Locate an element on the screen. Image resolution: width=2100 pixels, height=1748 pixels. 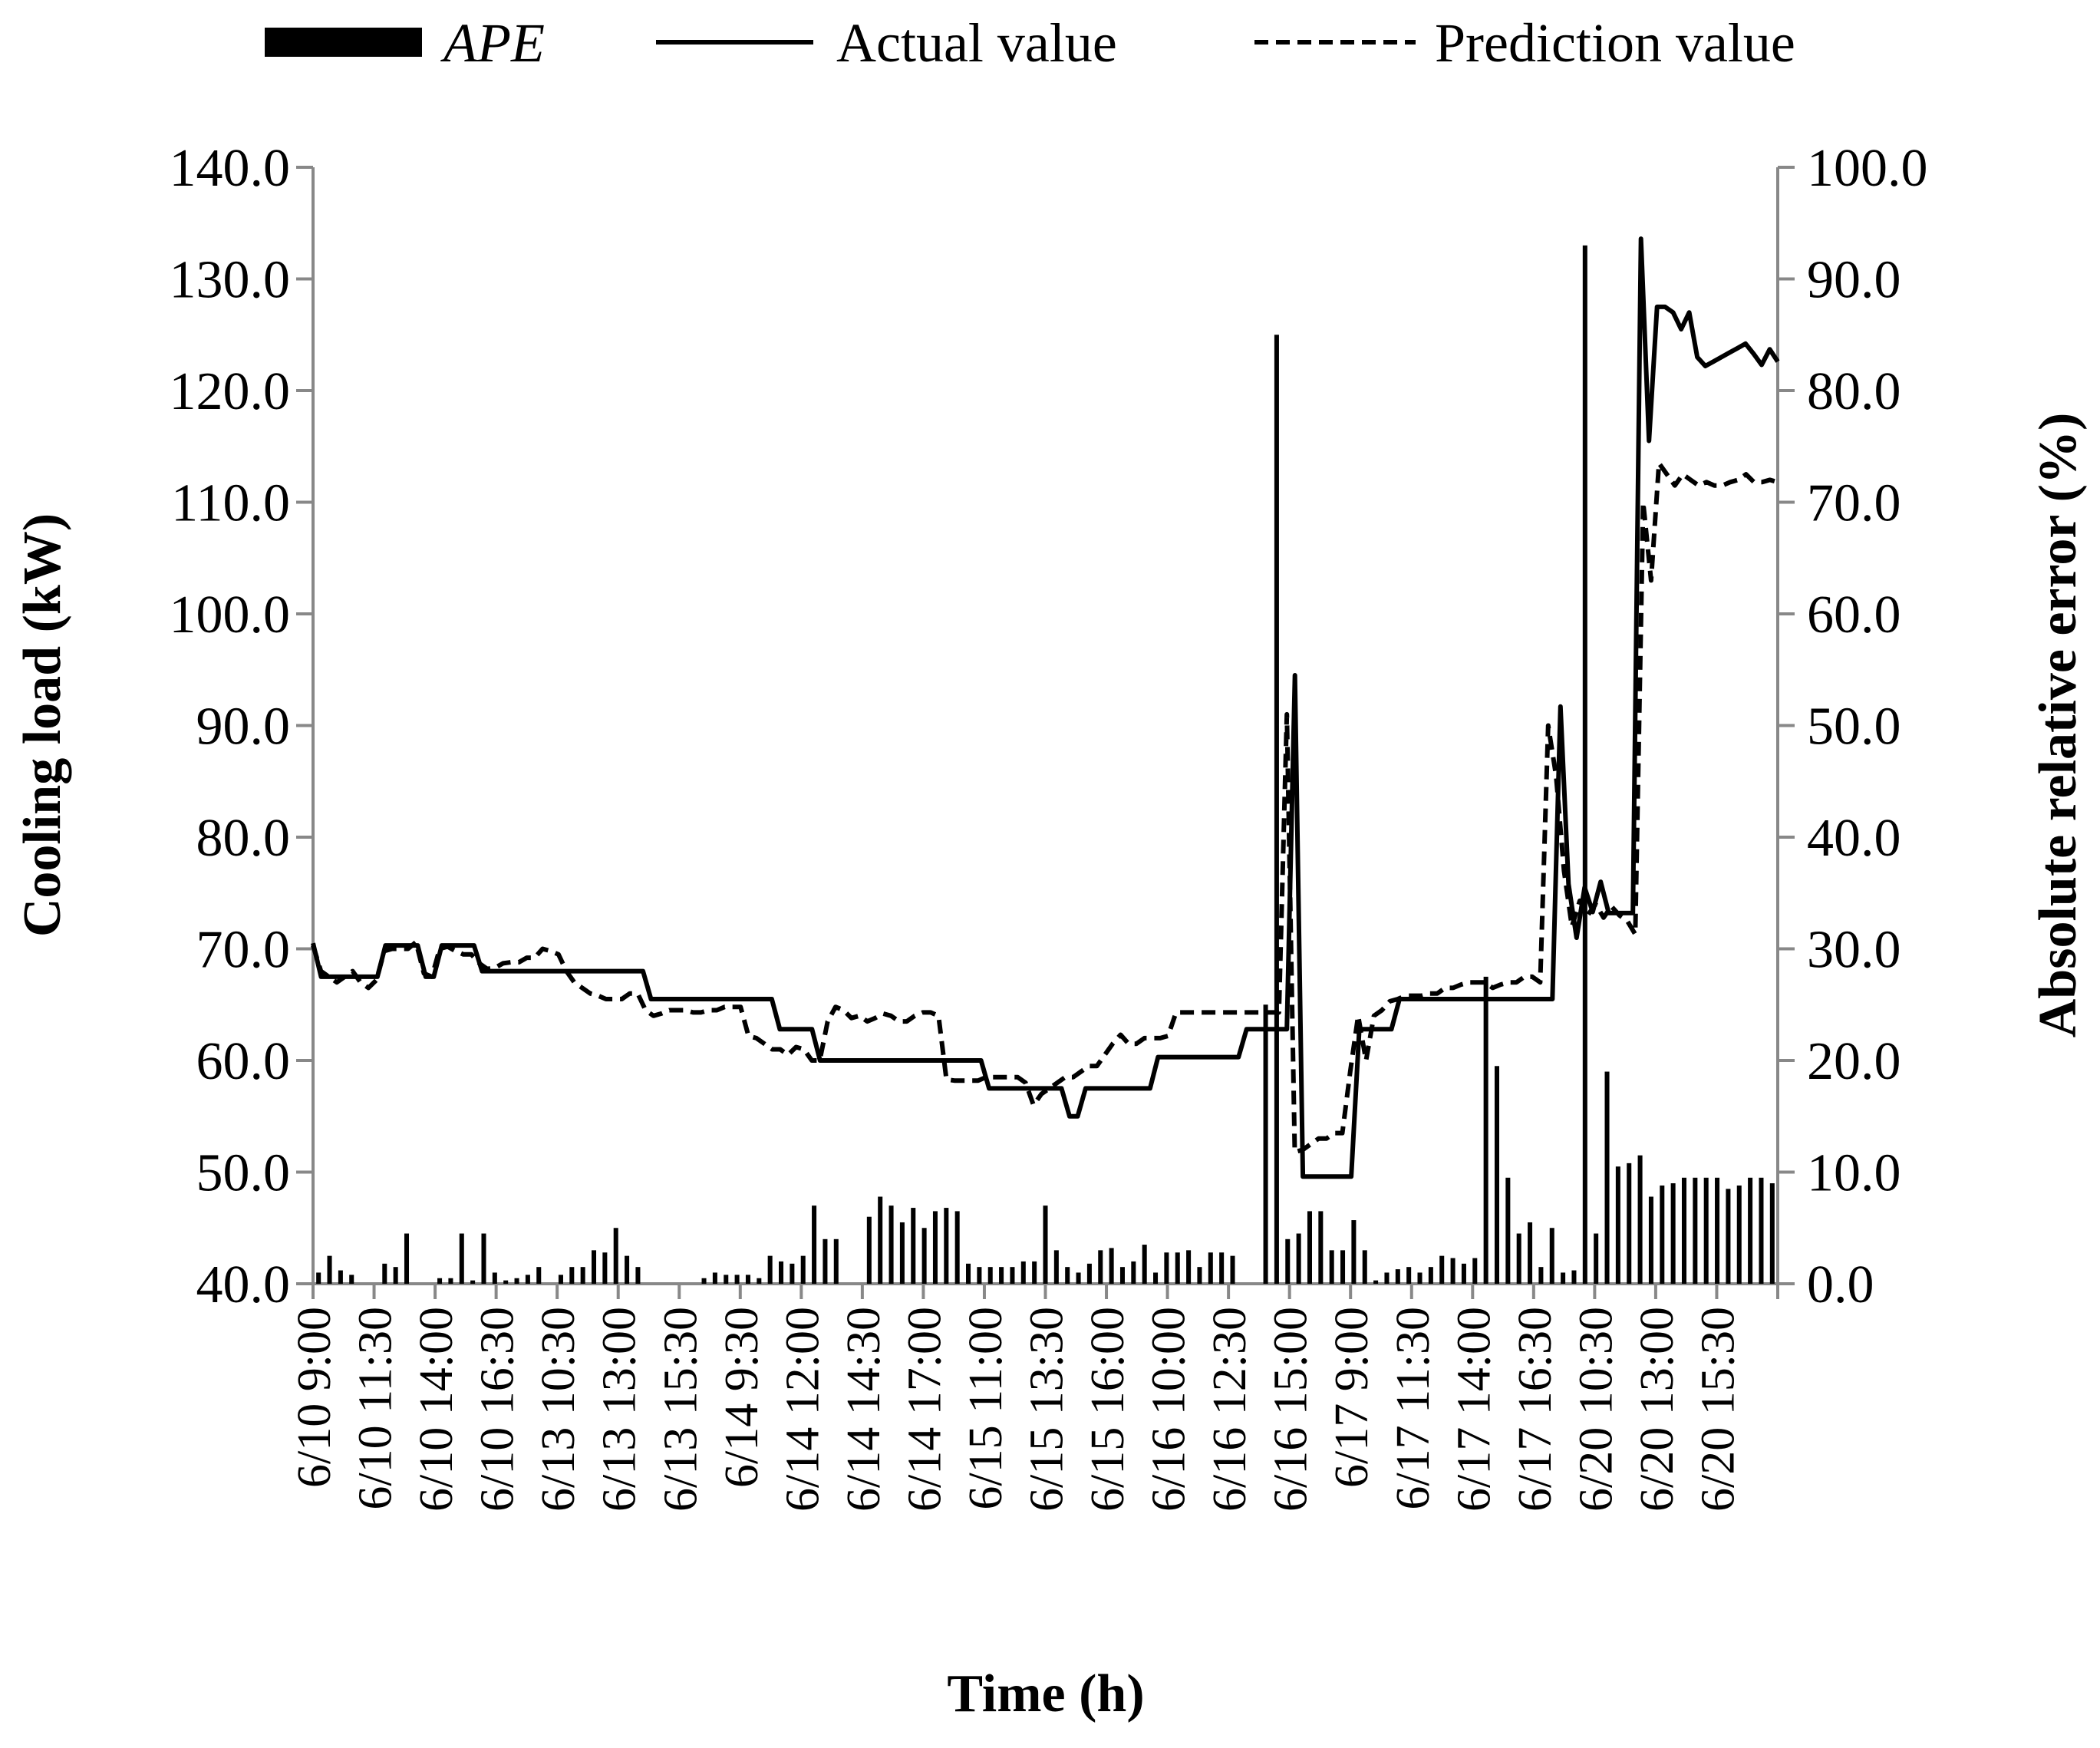
legend-prediction-label: Prediction value is located at coordinates (1615, 43).